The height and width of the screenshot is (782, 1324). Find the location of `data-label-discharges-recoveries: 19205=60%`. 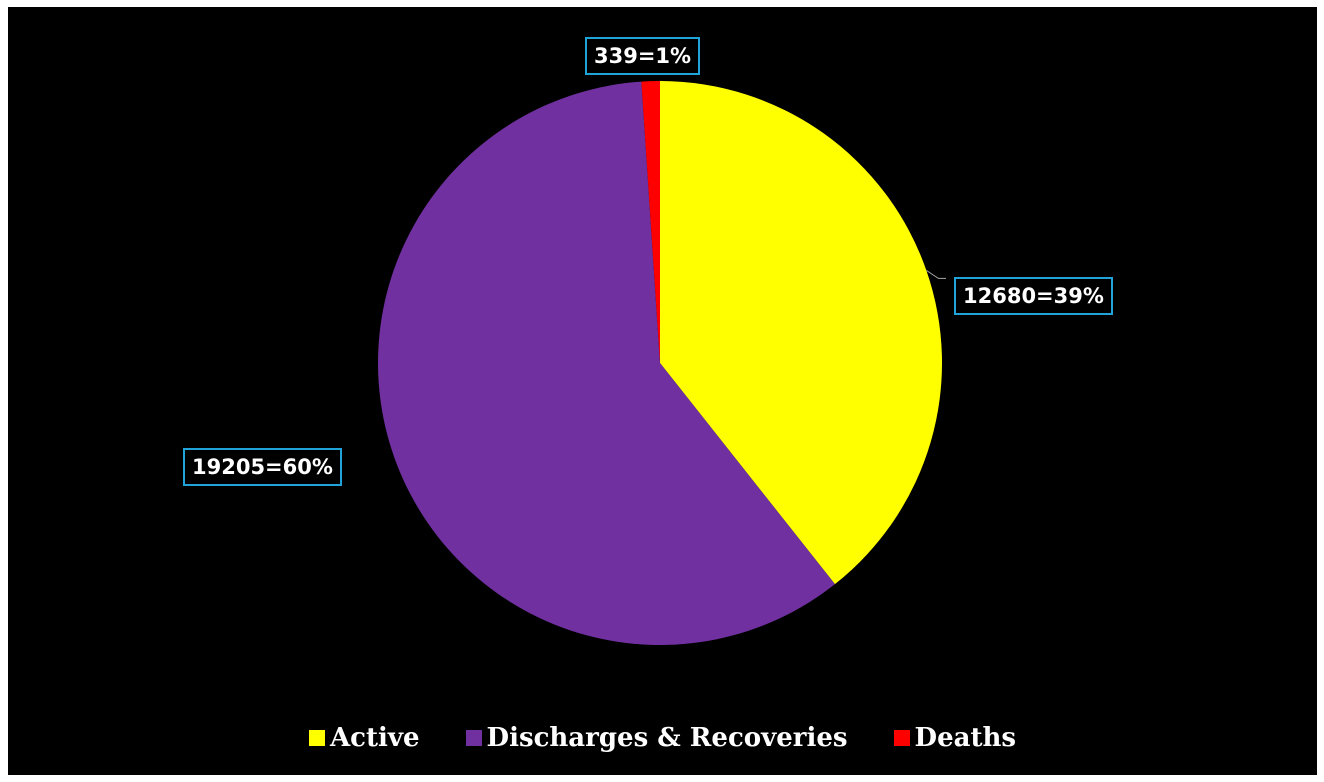

data-label-discharges-recoveries: 19205=60% is located at coordinates (262, 467).